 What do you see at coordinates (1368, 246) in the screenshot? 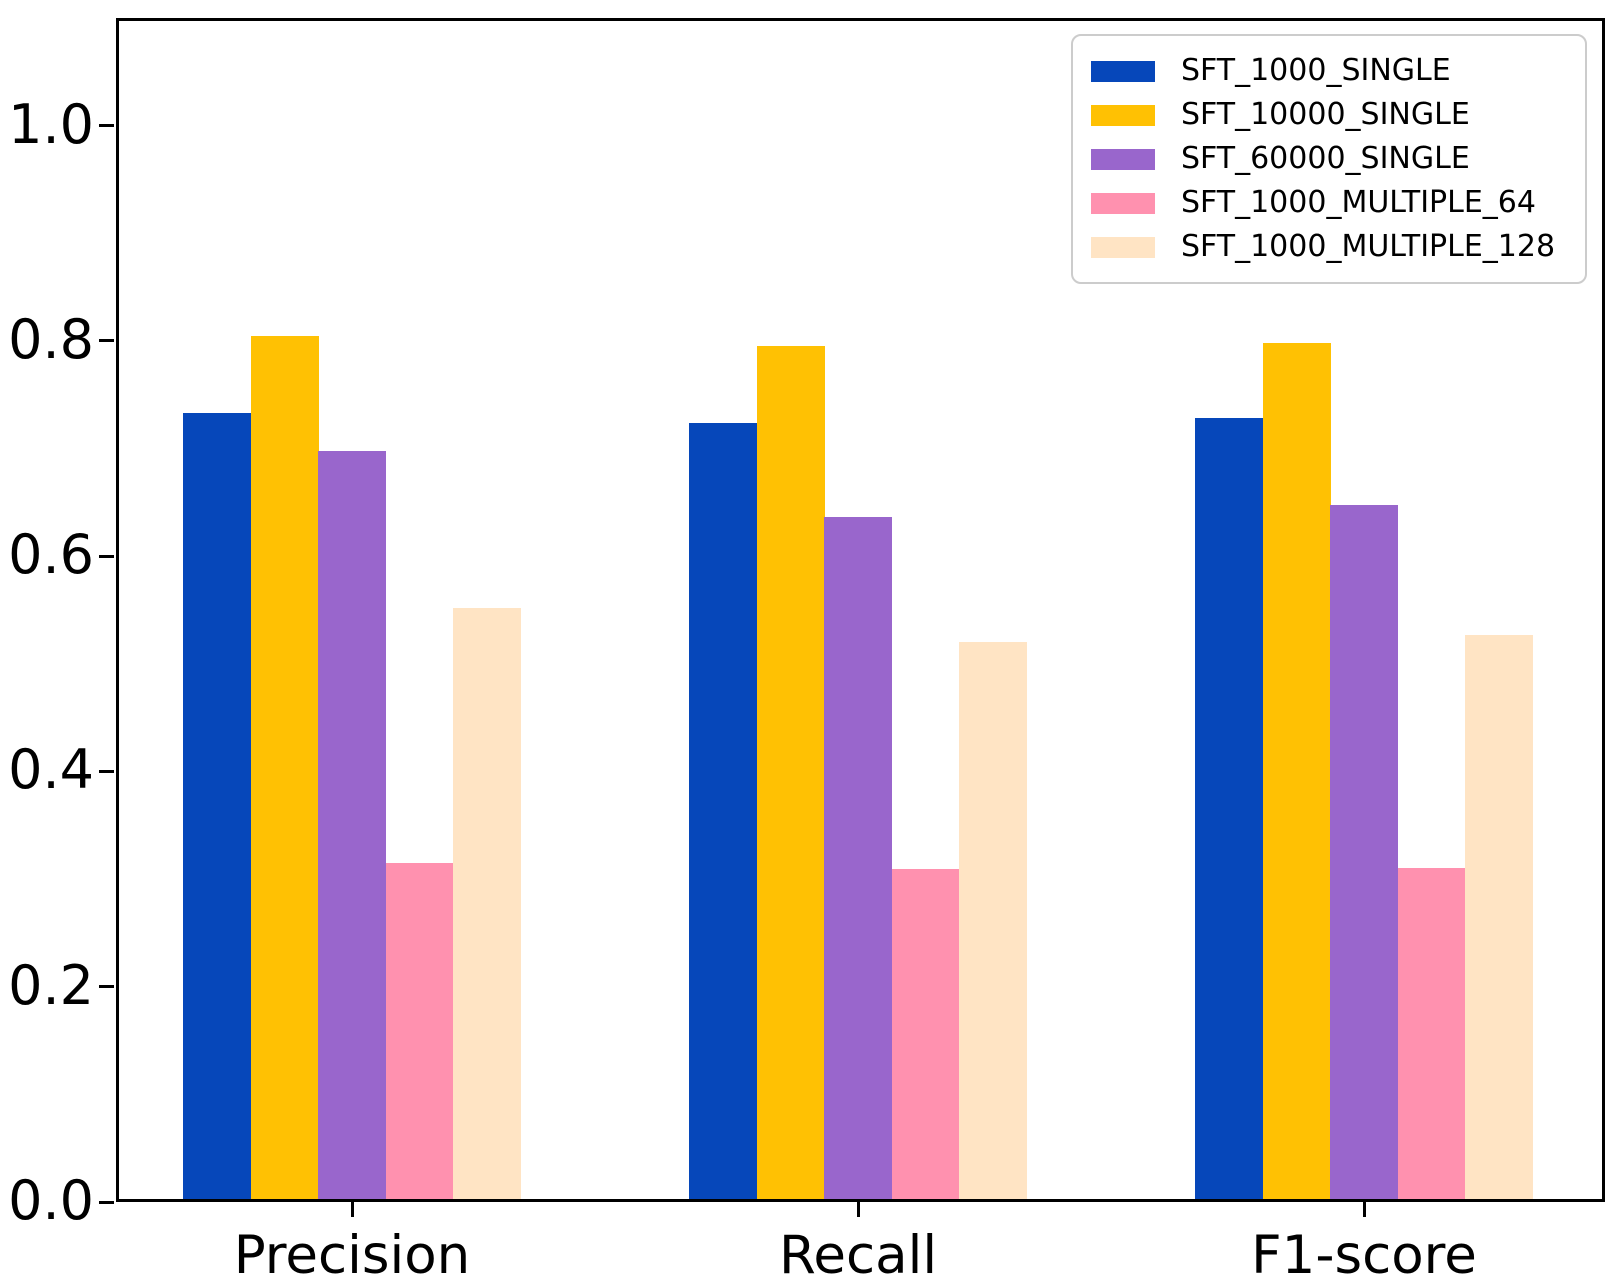
I see `legend-label: SFT_1000_MULTIPLE_128` at bounding box center [1368, 246].